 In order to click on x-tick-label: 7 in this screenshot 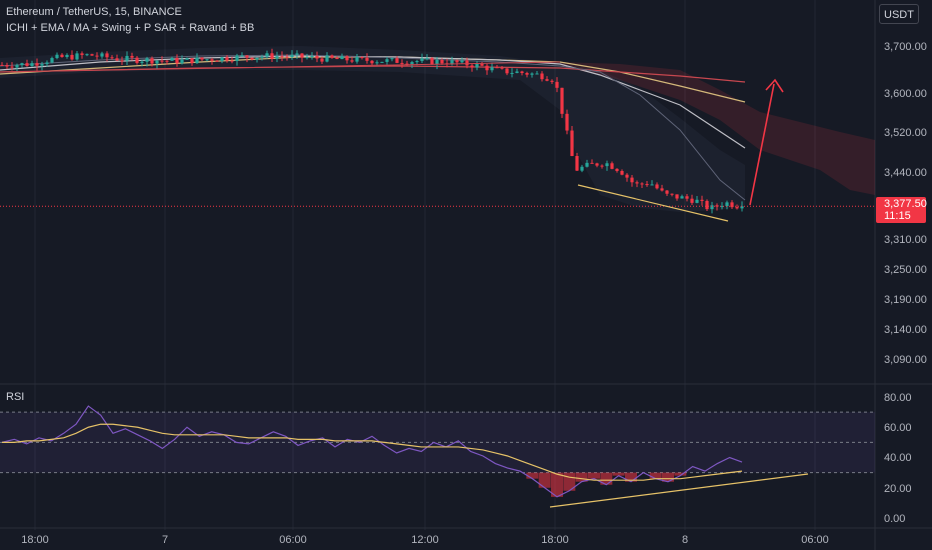, I will do `click(165, 540)`.